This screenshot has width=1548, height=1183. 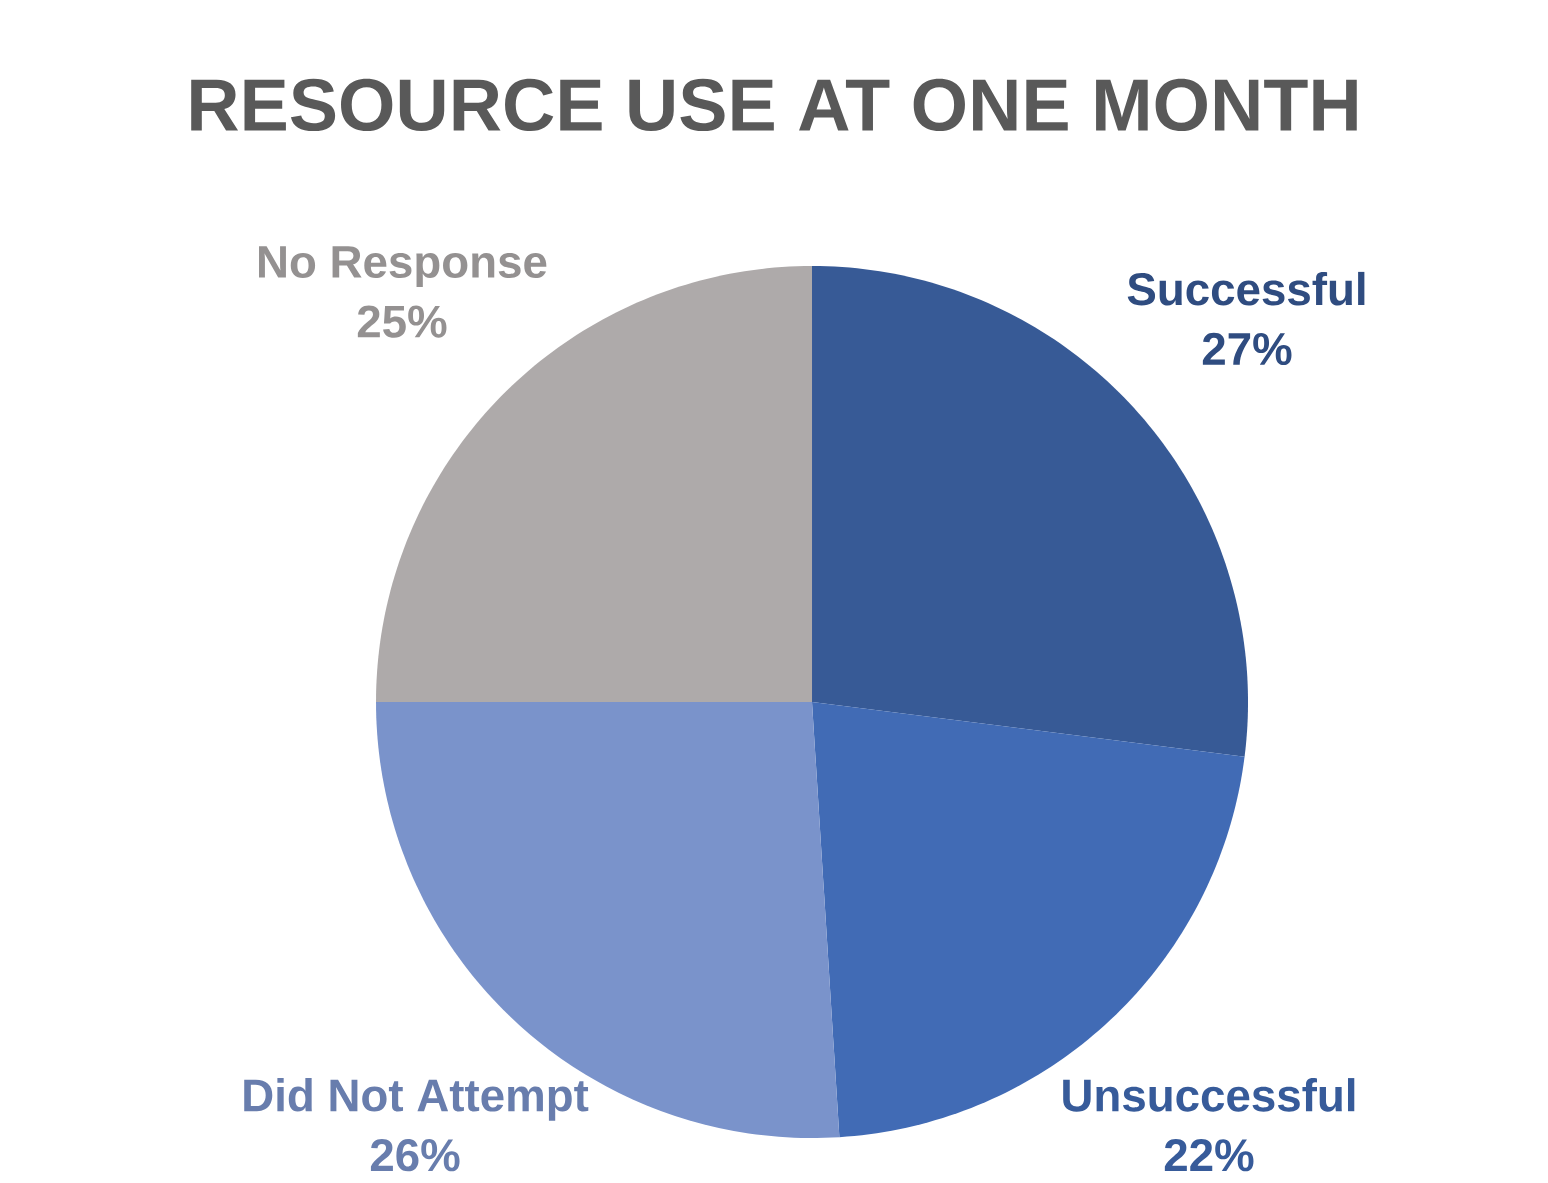 I want to click on chart-title: RESOURCE USE AT ONE MONTH, so click(x=774, y=105).